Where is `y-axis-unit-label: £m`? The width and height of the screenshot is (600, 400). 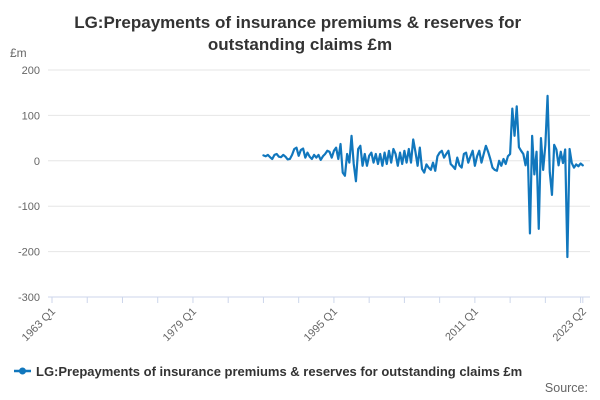 y-axis-unit-label: £m is located at coordinates (18, 53).